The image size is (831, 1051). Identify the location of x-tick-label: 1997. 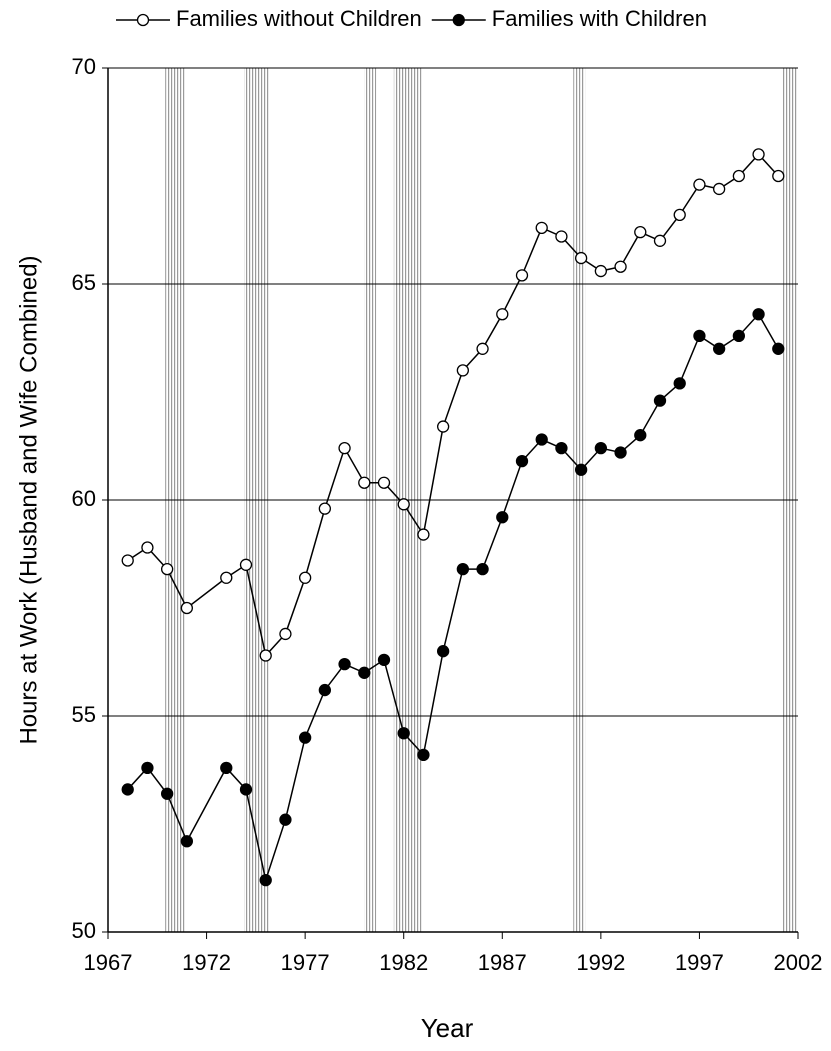
(699, 962).